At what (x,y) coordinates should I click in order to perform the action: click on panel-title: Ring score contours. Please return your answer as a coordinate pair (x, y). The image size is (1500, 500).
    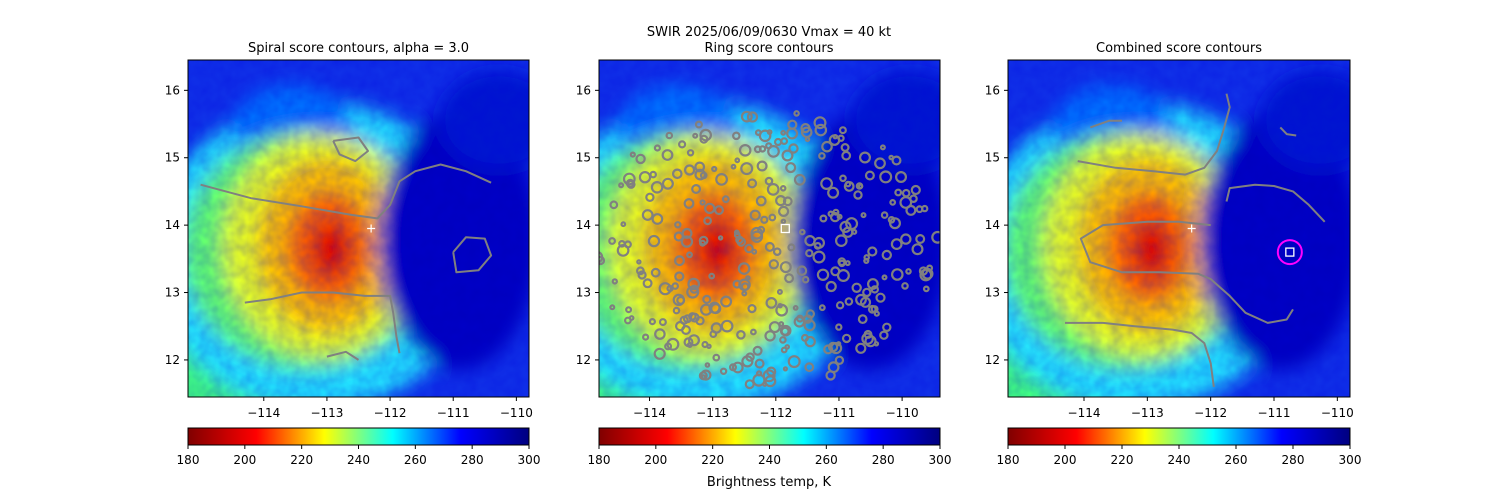
    Looking at the image, I should click on (768, 48).